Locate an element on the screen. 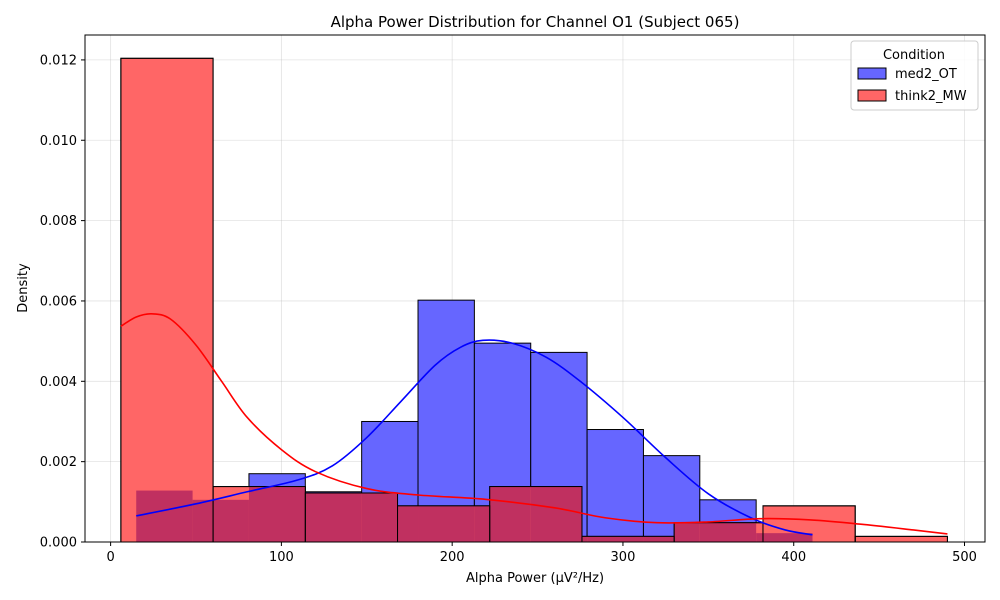 Image resolution: width=1000 pixels, height=600 pixels. legend-label-med2-ot: med2_OT is located at coordinates (926, 74).